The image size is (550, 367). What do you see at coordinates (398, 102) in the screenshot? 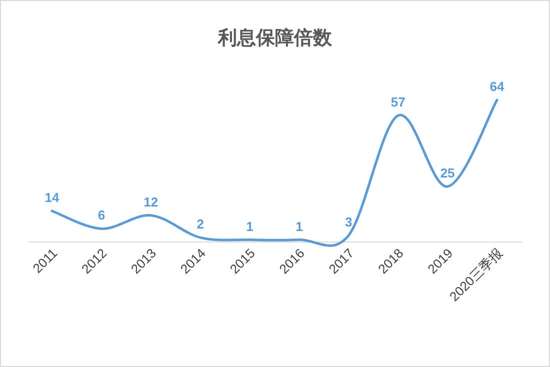
I see `data-label: 57` at bounding box center [398, 102].